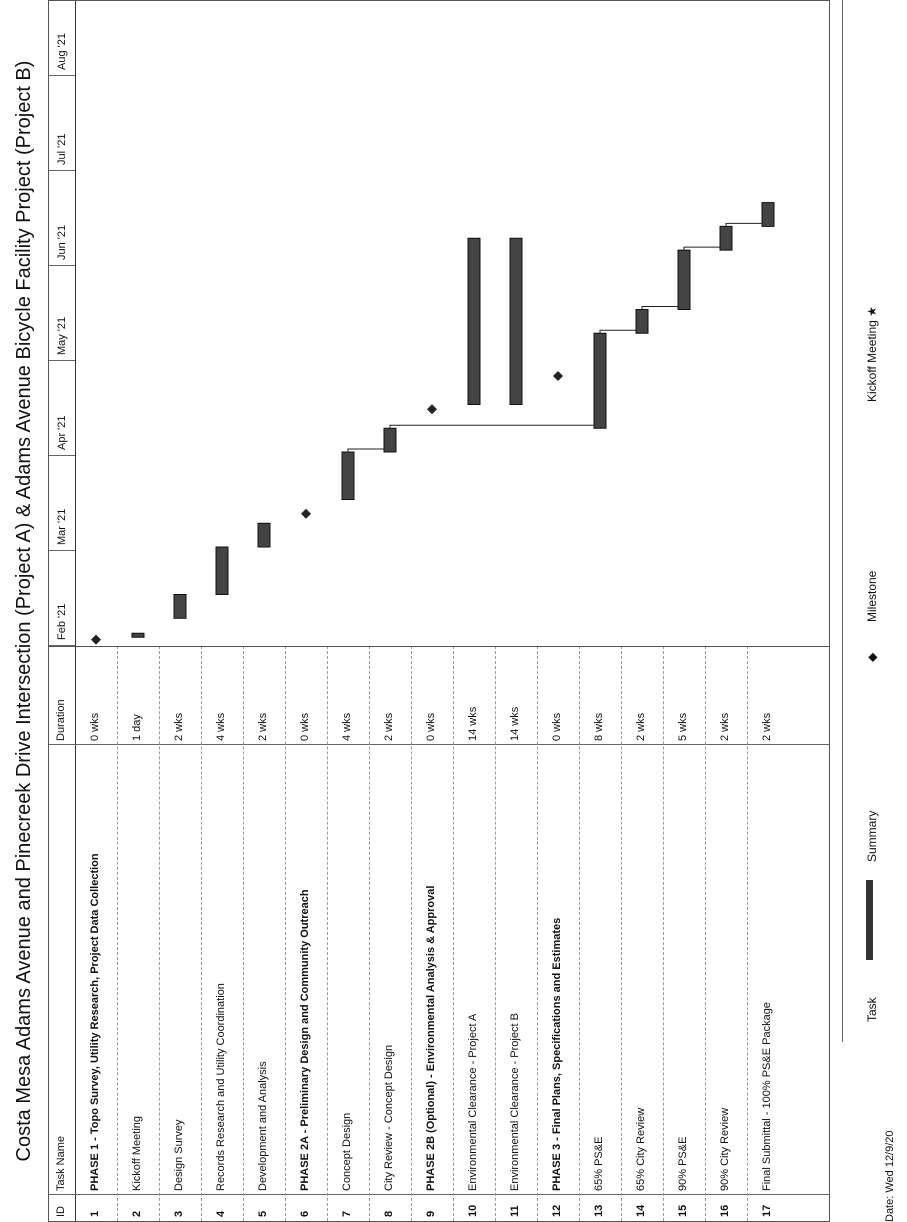  Describe the element at coordinates (515, 1102) in the screenshot. I see `task-name: Environmental Clearance - Project B` at that location.